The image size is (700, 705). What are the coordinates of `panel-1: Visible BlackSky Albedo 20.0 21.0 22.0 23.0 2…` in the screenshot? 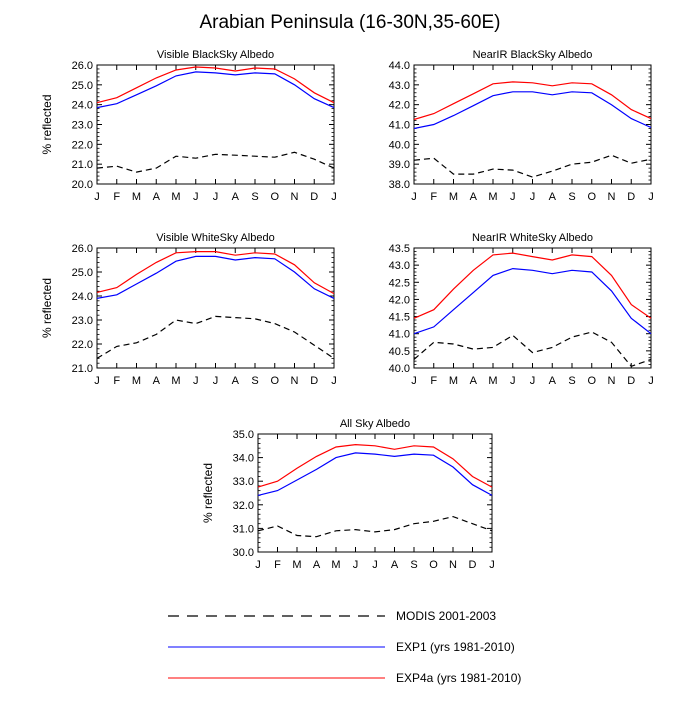 It's located at (188, 126).